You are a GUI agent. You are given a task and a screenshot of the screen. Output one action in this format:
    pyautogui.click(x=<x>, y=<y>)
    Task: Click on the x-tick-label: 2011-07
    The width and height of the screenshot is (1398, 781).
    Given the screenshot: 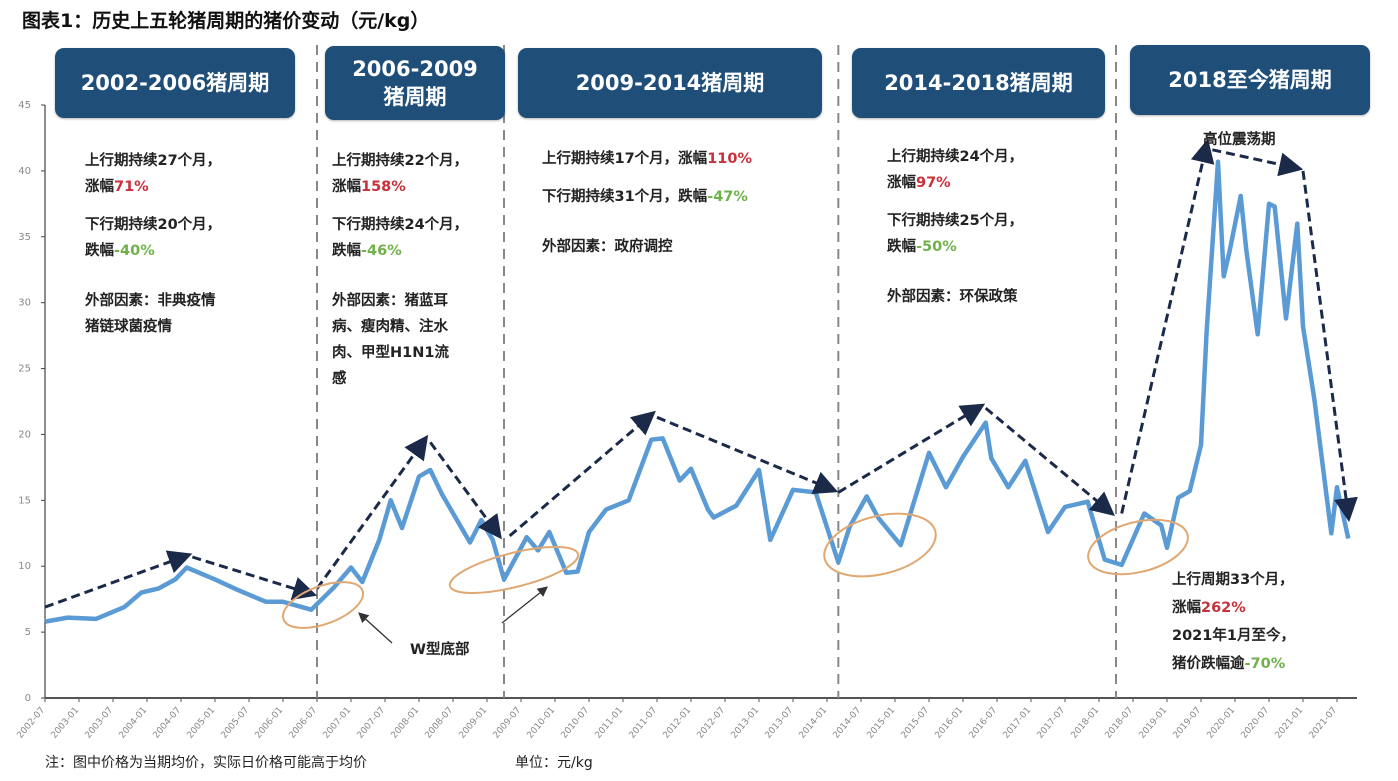 What is the action you would take?
    pyautogui.click(x=643, y=723)
    